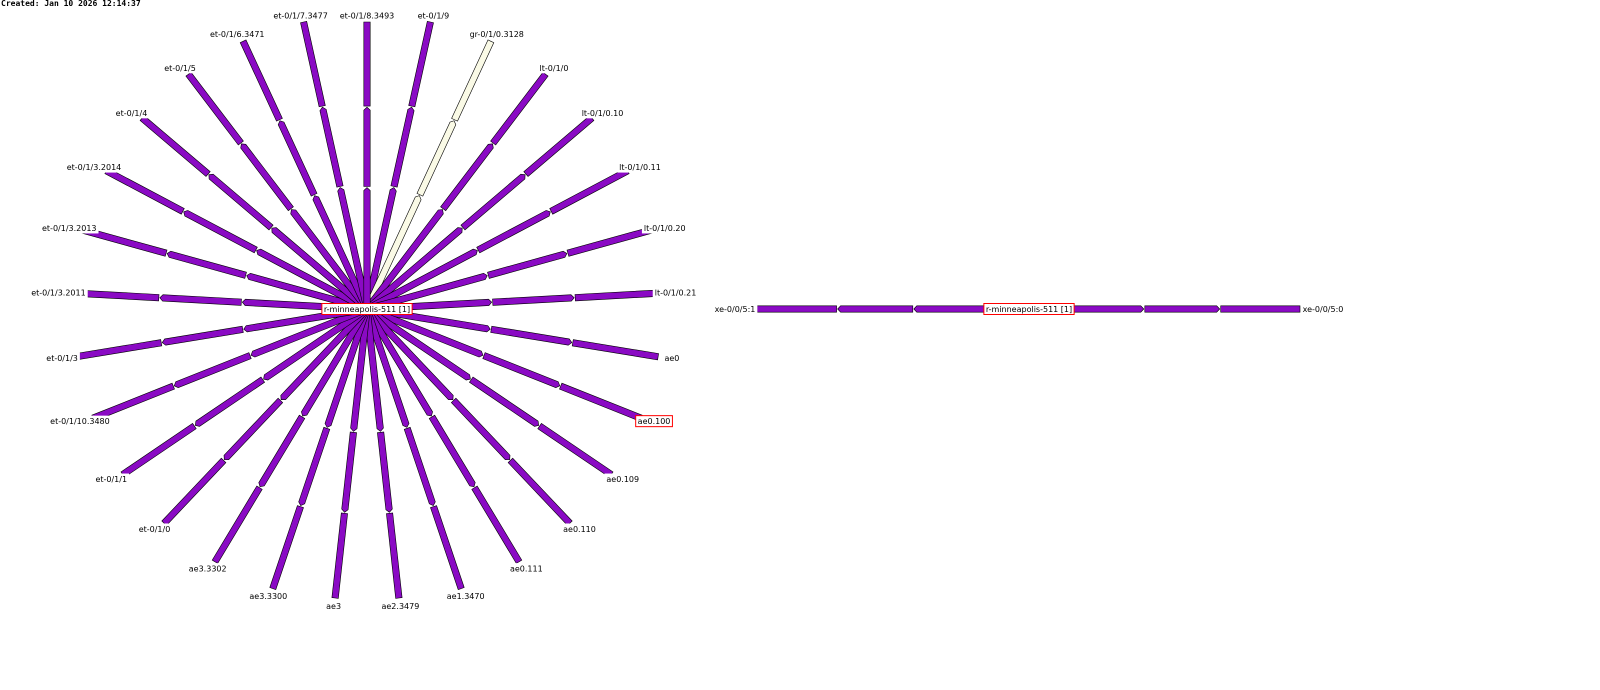  What do you see at coordinates (367, 64) in the screenshot?
I see `link-et-0-1-8-3493-segment` at bounding box center [367, 64].